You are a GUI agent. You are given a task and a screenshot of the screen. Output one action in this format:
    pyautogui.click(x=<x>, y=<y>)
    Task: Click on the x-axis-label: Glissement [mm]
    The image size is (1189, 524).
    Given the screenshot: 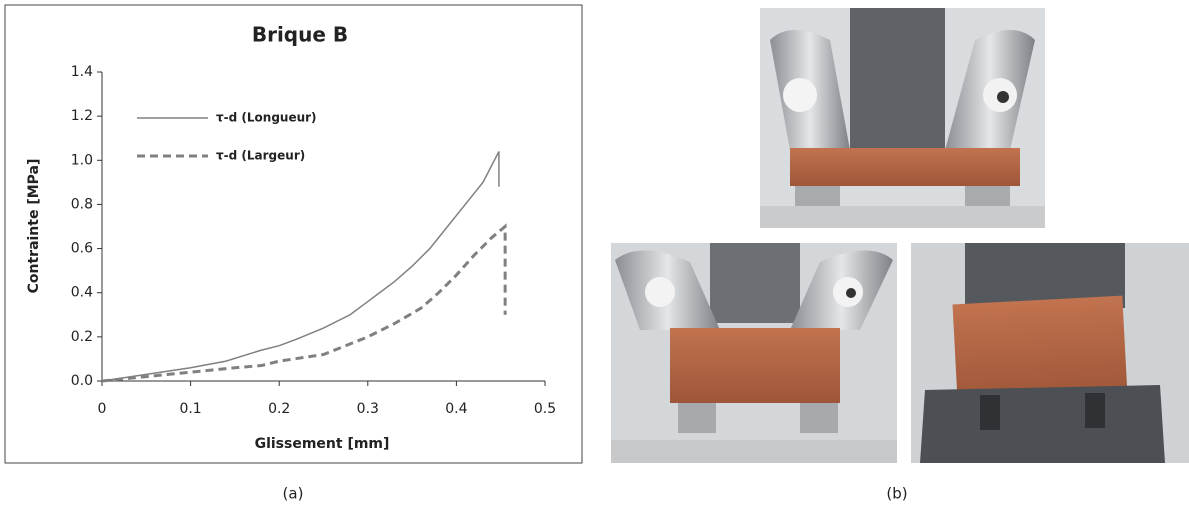 What is the action you would take?
    pyautogui.click(x=322, y=444)
    